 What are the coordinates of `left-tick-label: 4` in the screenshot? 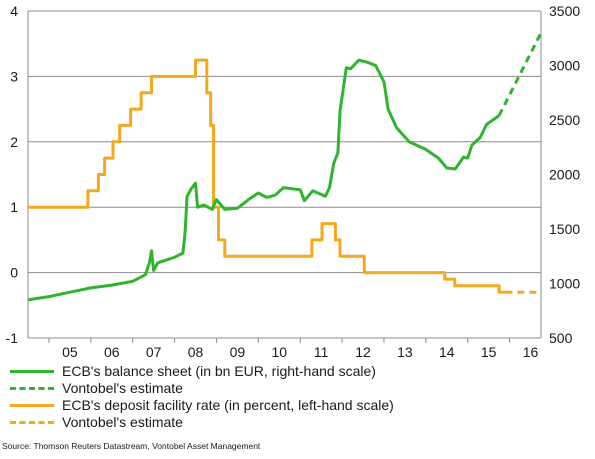 It's located at (14, 11).